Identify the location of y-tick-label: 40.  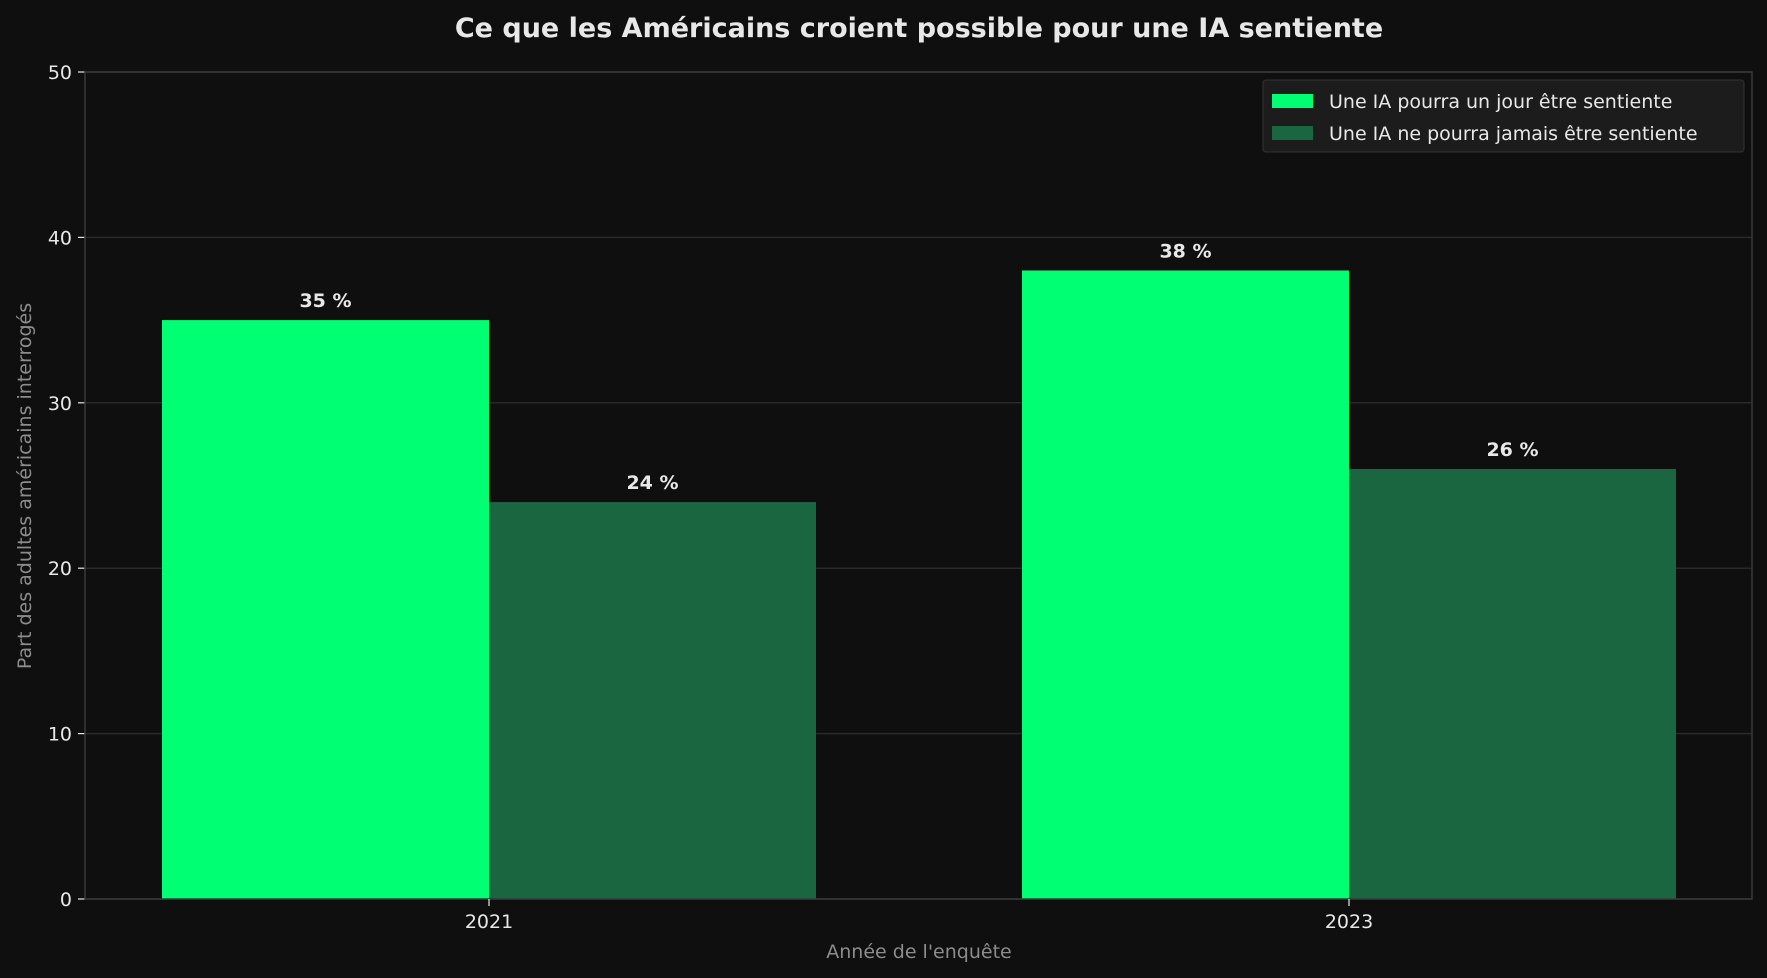
(60, 238).